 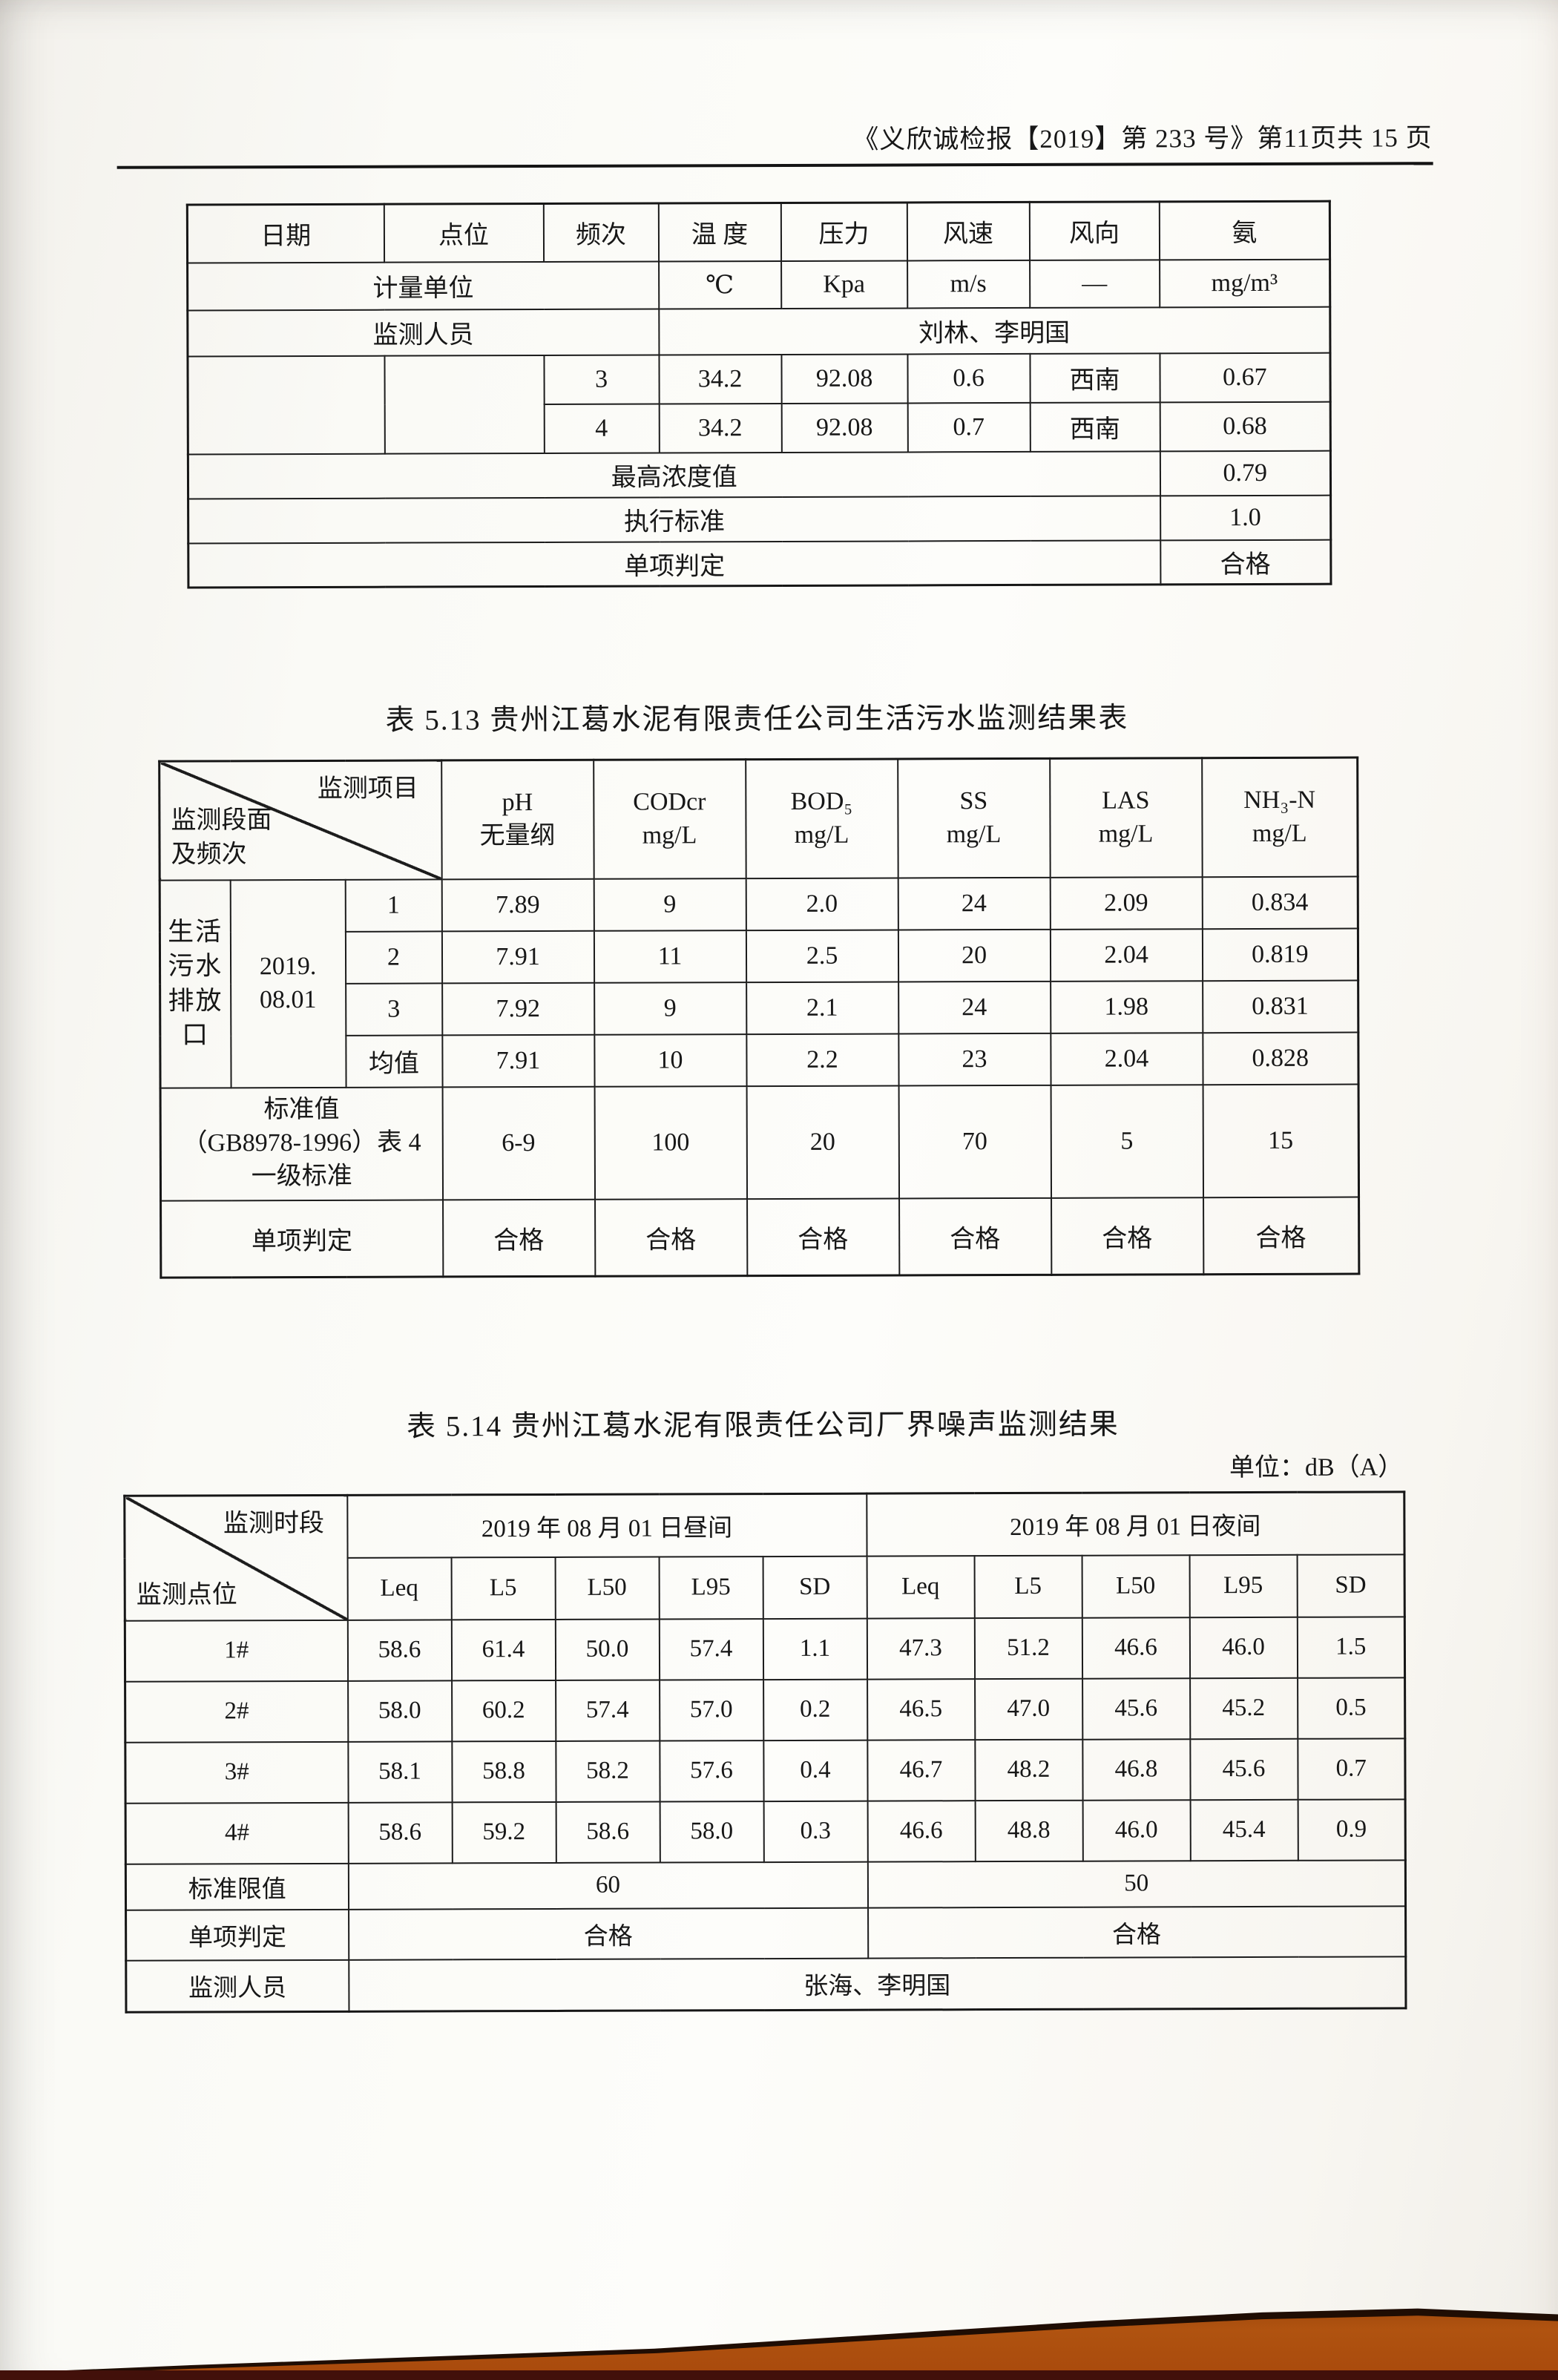 What do you see at coordinates (1094, 377) in the screenshot?
I see `cell: 西南` at bounding box center [1094, 377].